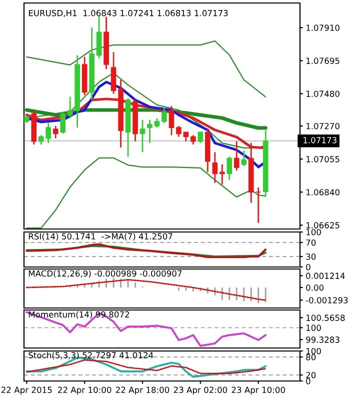  I want to click on text: EURUSD,H1 1.06843 1.07241 1.06813 1.07173, so click(128, 14).